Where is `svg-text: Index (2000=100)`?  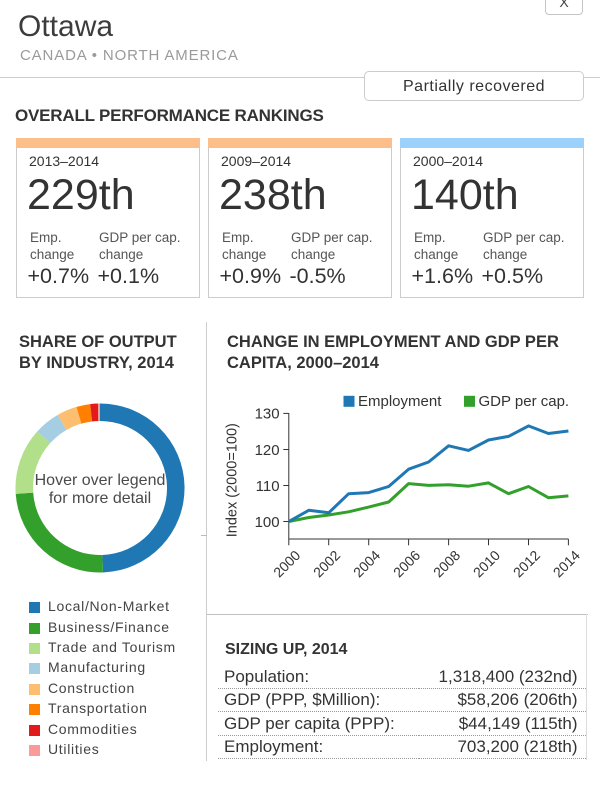 svg-text: Index (2000=100) is located at coordinates (233, 480).